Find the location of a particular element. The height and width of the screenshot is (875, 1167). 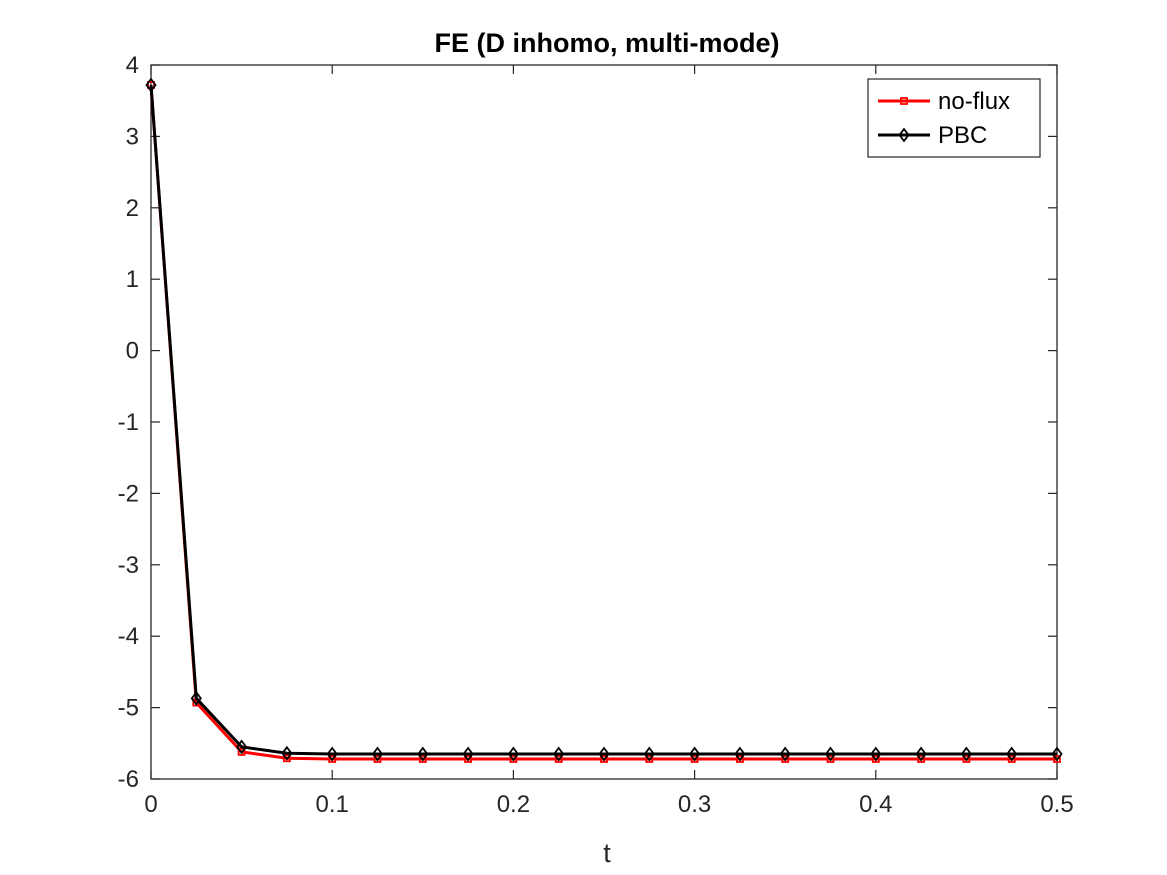

y-tick-label: 3 is located at coordinates (132, 136).